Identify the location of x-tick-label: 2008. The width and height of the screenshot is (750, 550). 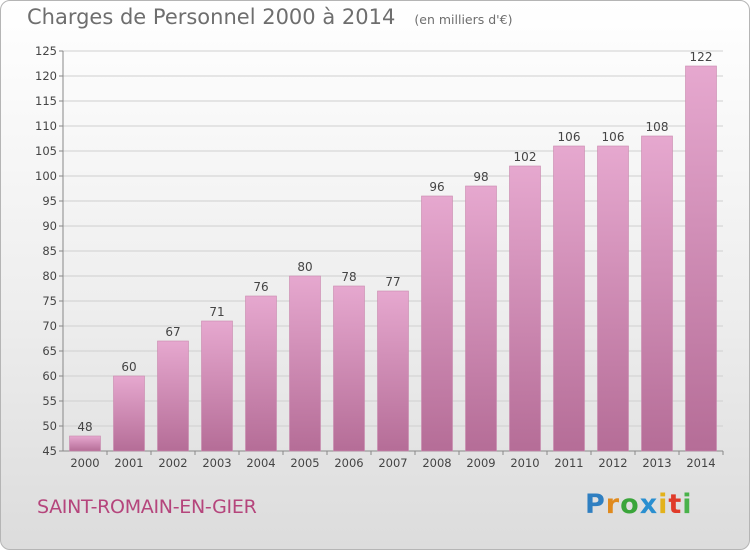
(436, 463).